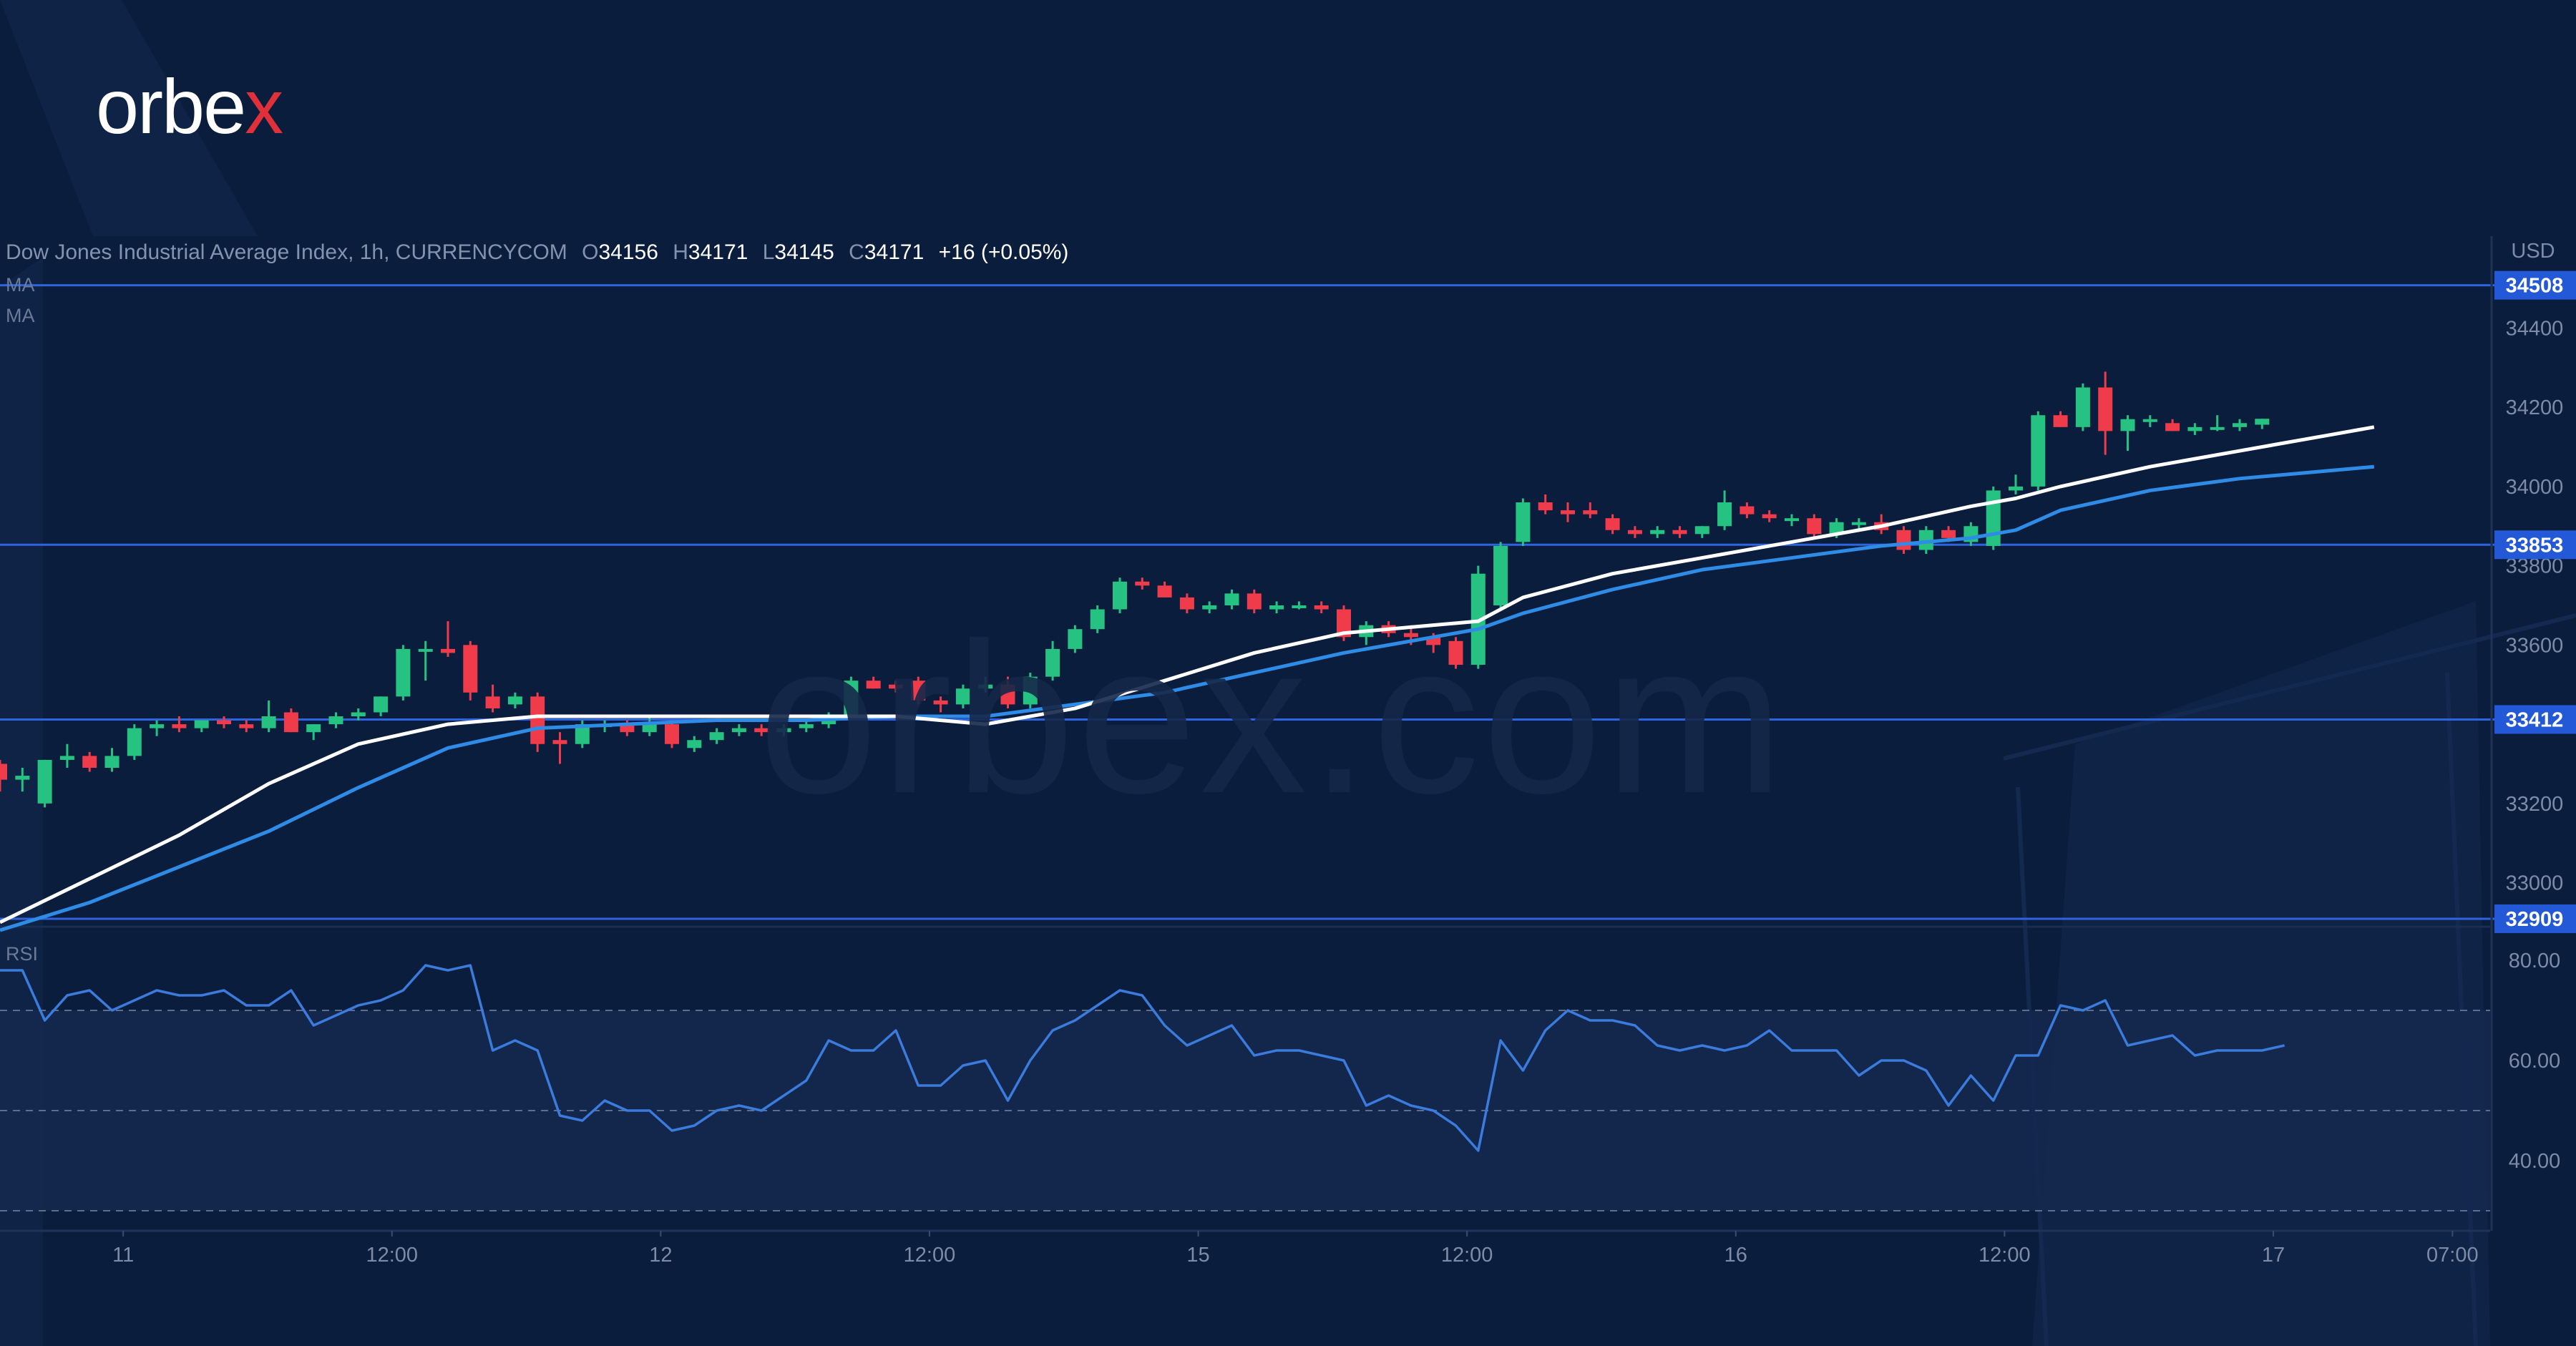  I want to click on orbex-logo: orbex, so click(189, 106).